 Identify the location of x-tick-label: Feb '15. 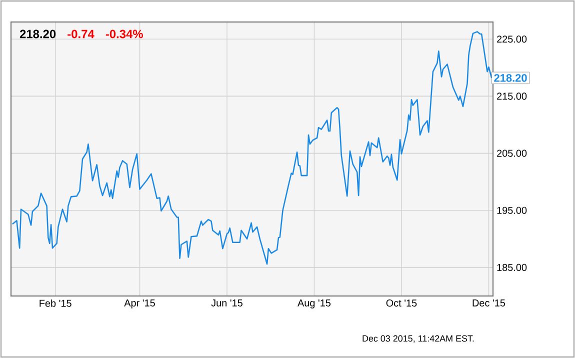
(56, 303).